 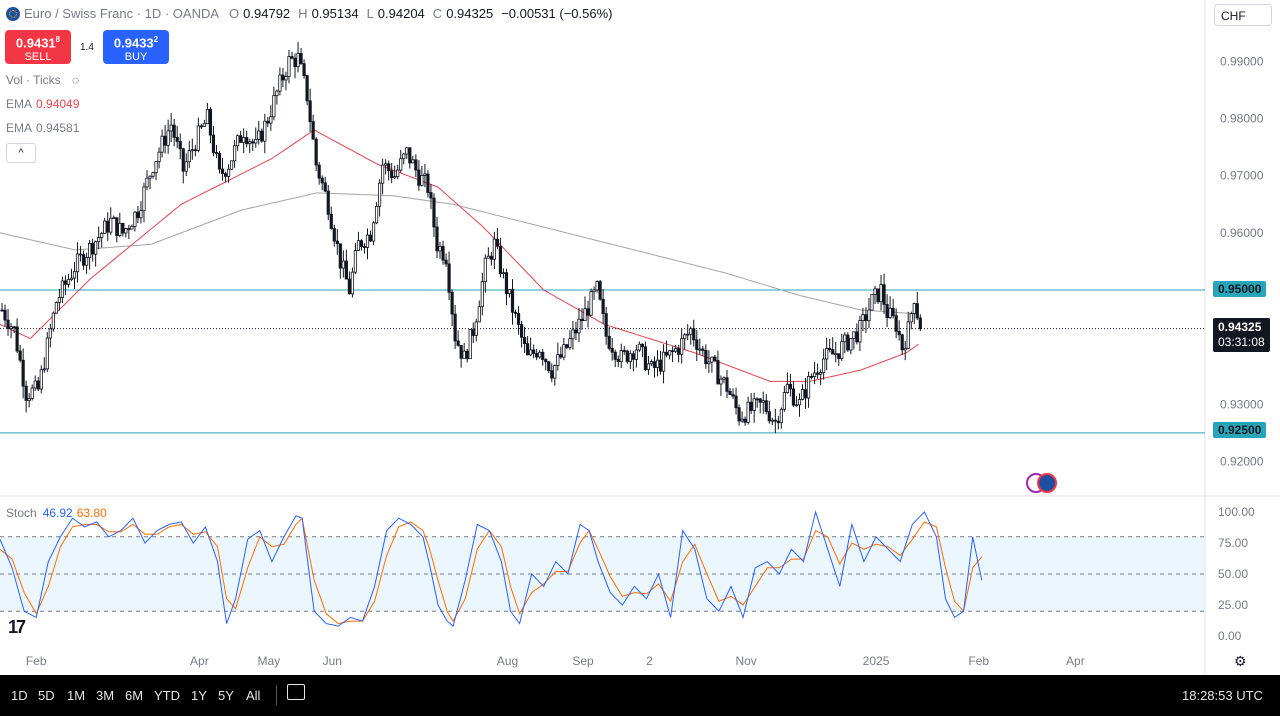 What do you see at coordinates (105, 695) in the screenshot?
I see `range-3m: 3M` at bounding box center [105, 695].